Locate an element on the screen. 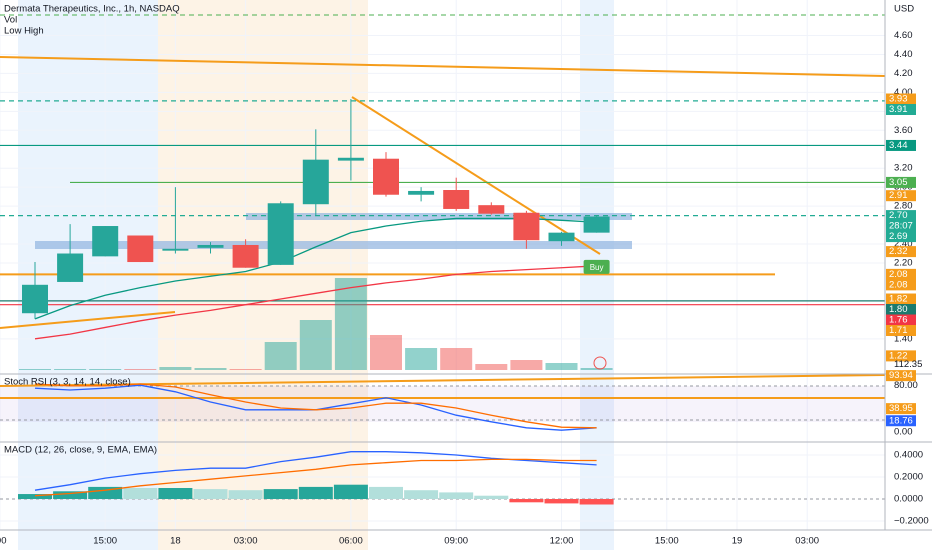  countdown: 28:07 is located at coordinates (901, 226).